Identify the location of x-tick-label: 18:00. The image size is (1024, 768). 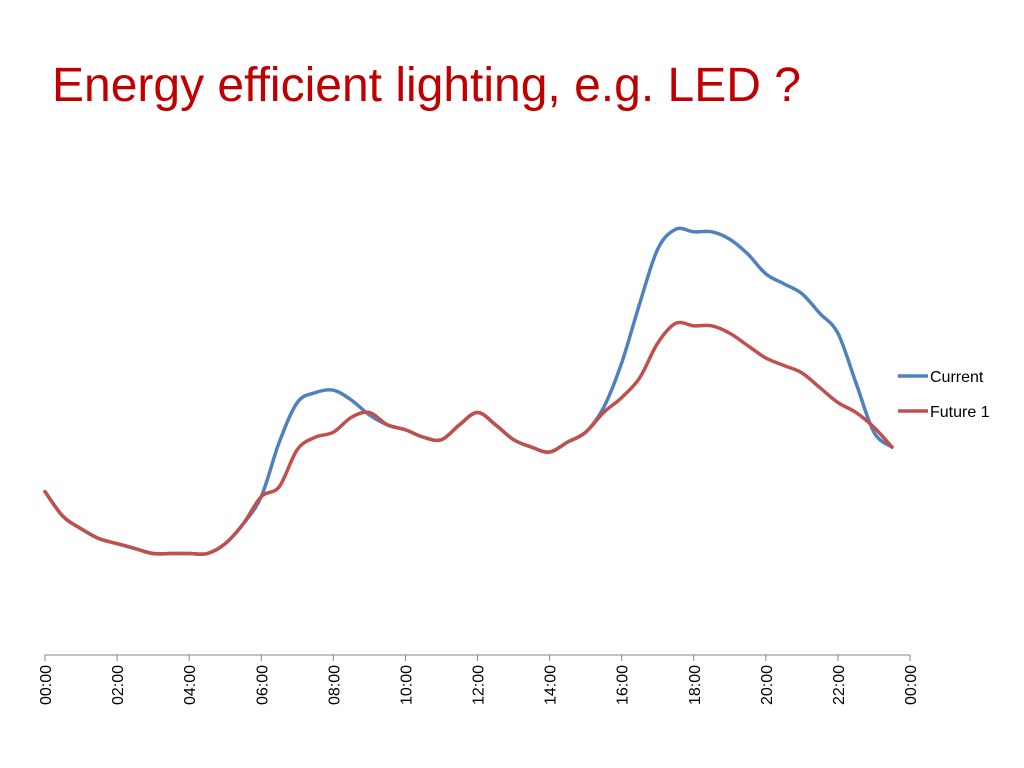
(695, 685).